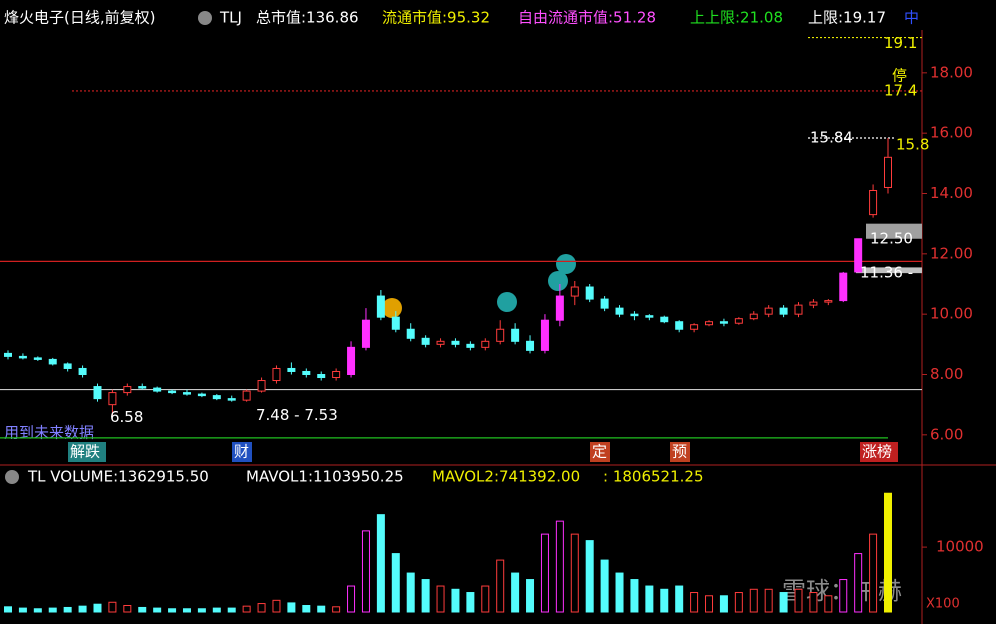 Image resolution: width=996 pixels, height=624 pixels. Describe the element at coordinates (307, 18) in the screenshot. I see `market-cap: 总市值:136.86` at that location.